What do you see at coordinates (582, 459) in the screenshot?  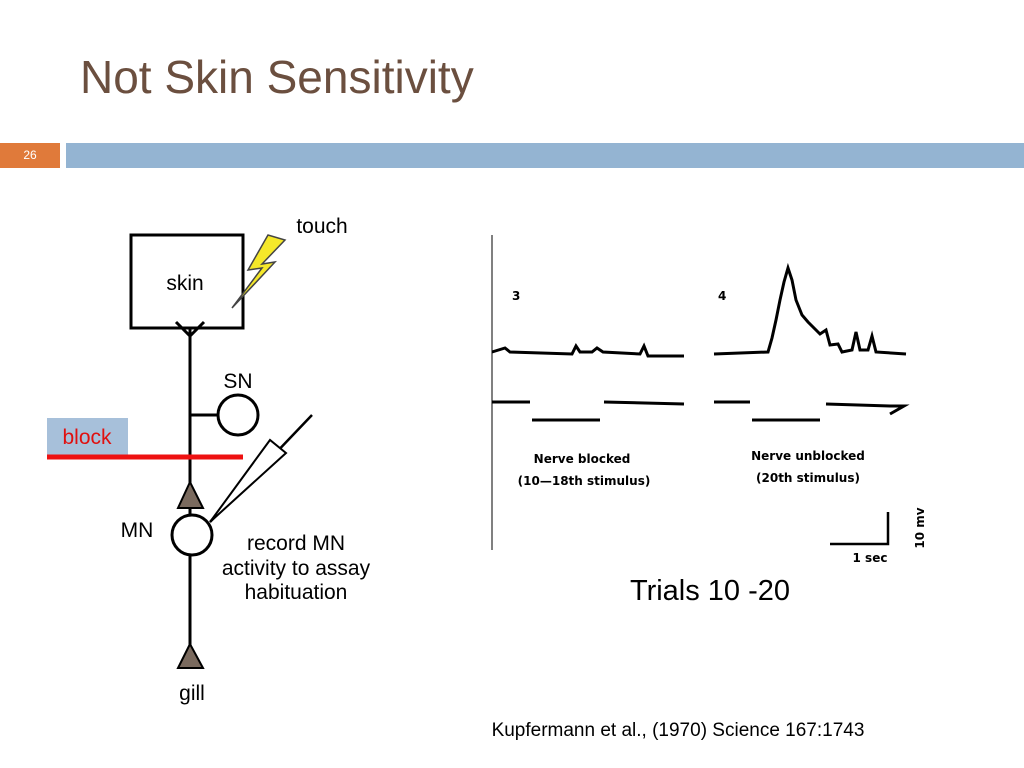 I see `caption: Nerve blocked` at bounding box center [582, 459].